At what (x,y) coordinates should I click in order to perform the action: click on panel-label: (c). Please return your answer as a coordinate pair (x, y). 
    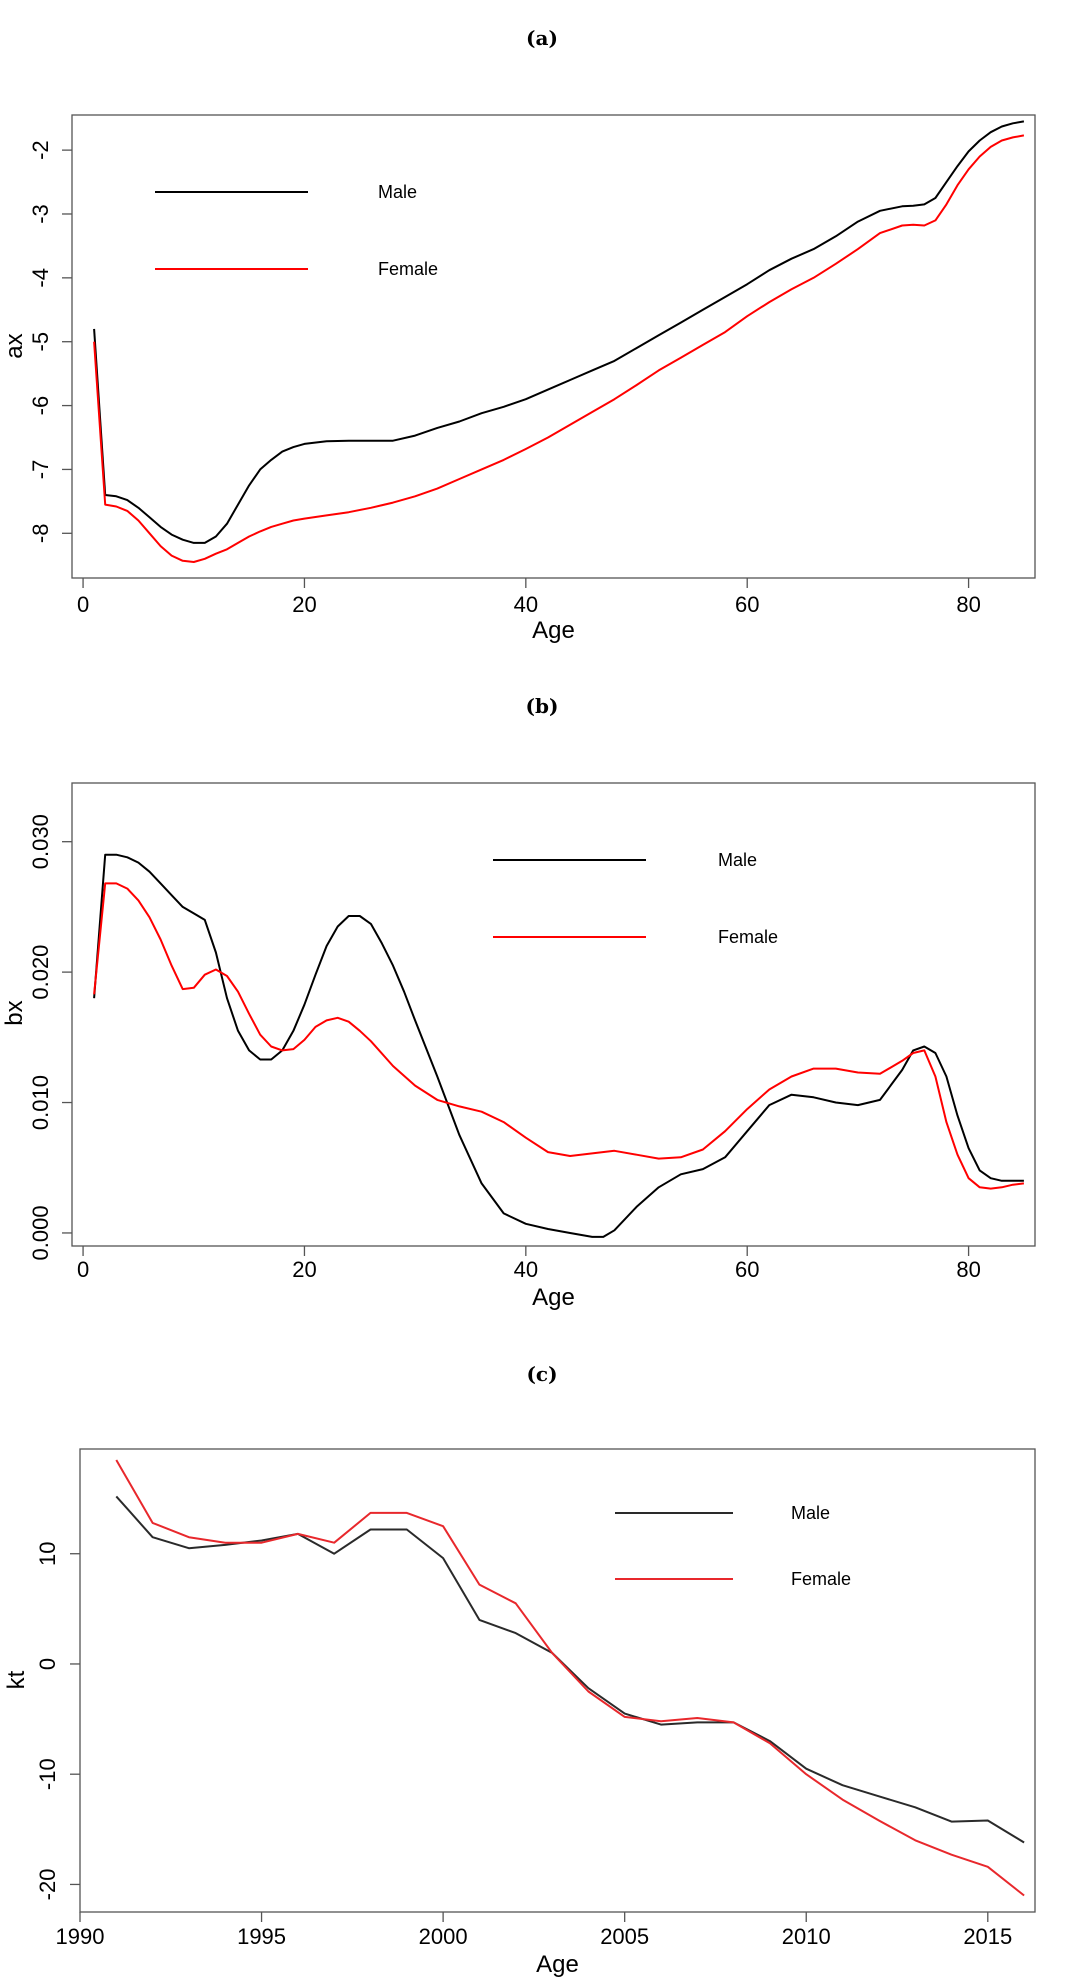
    Looking at the image, I should click on (541, 1374).